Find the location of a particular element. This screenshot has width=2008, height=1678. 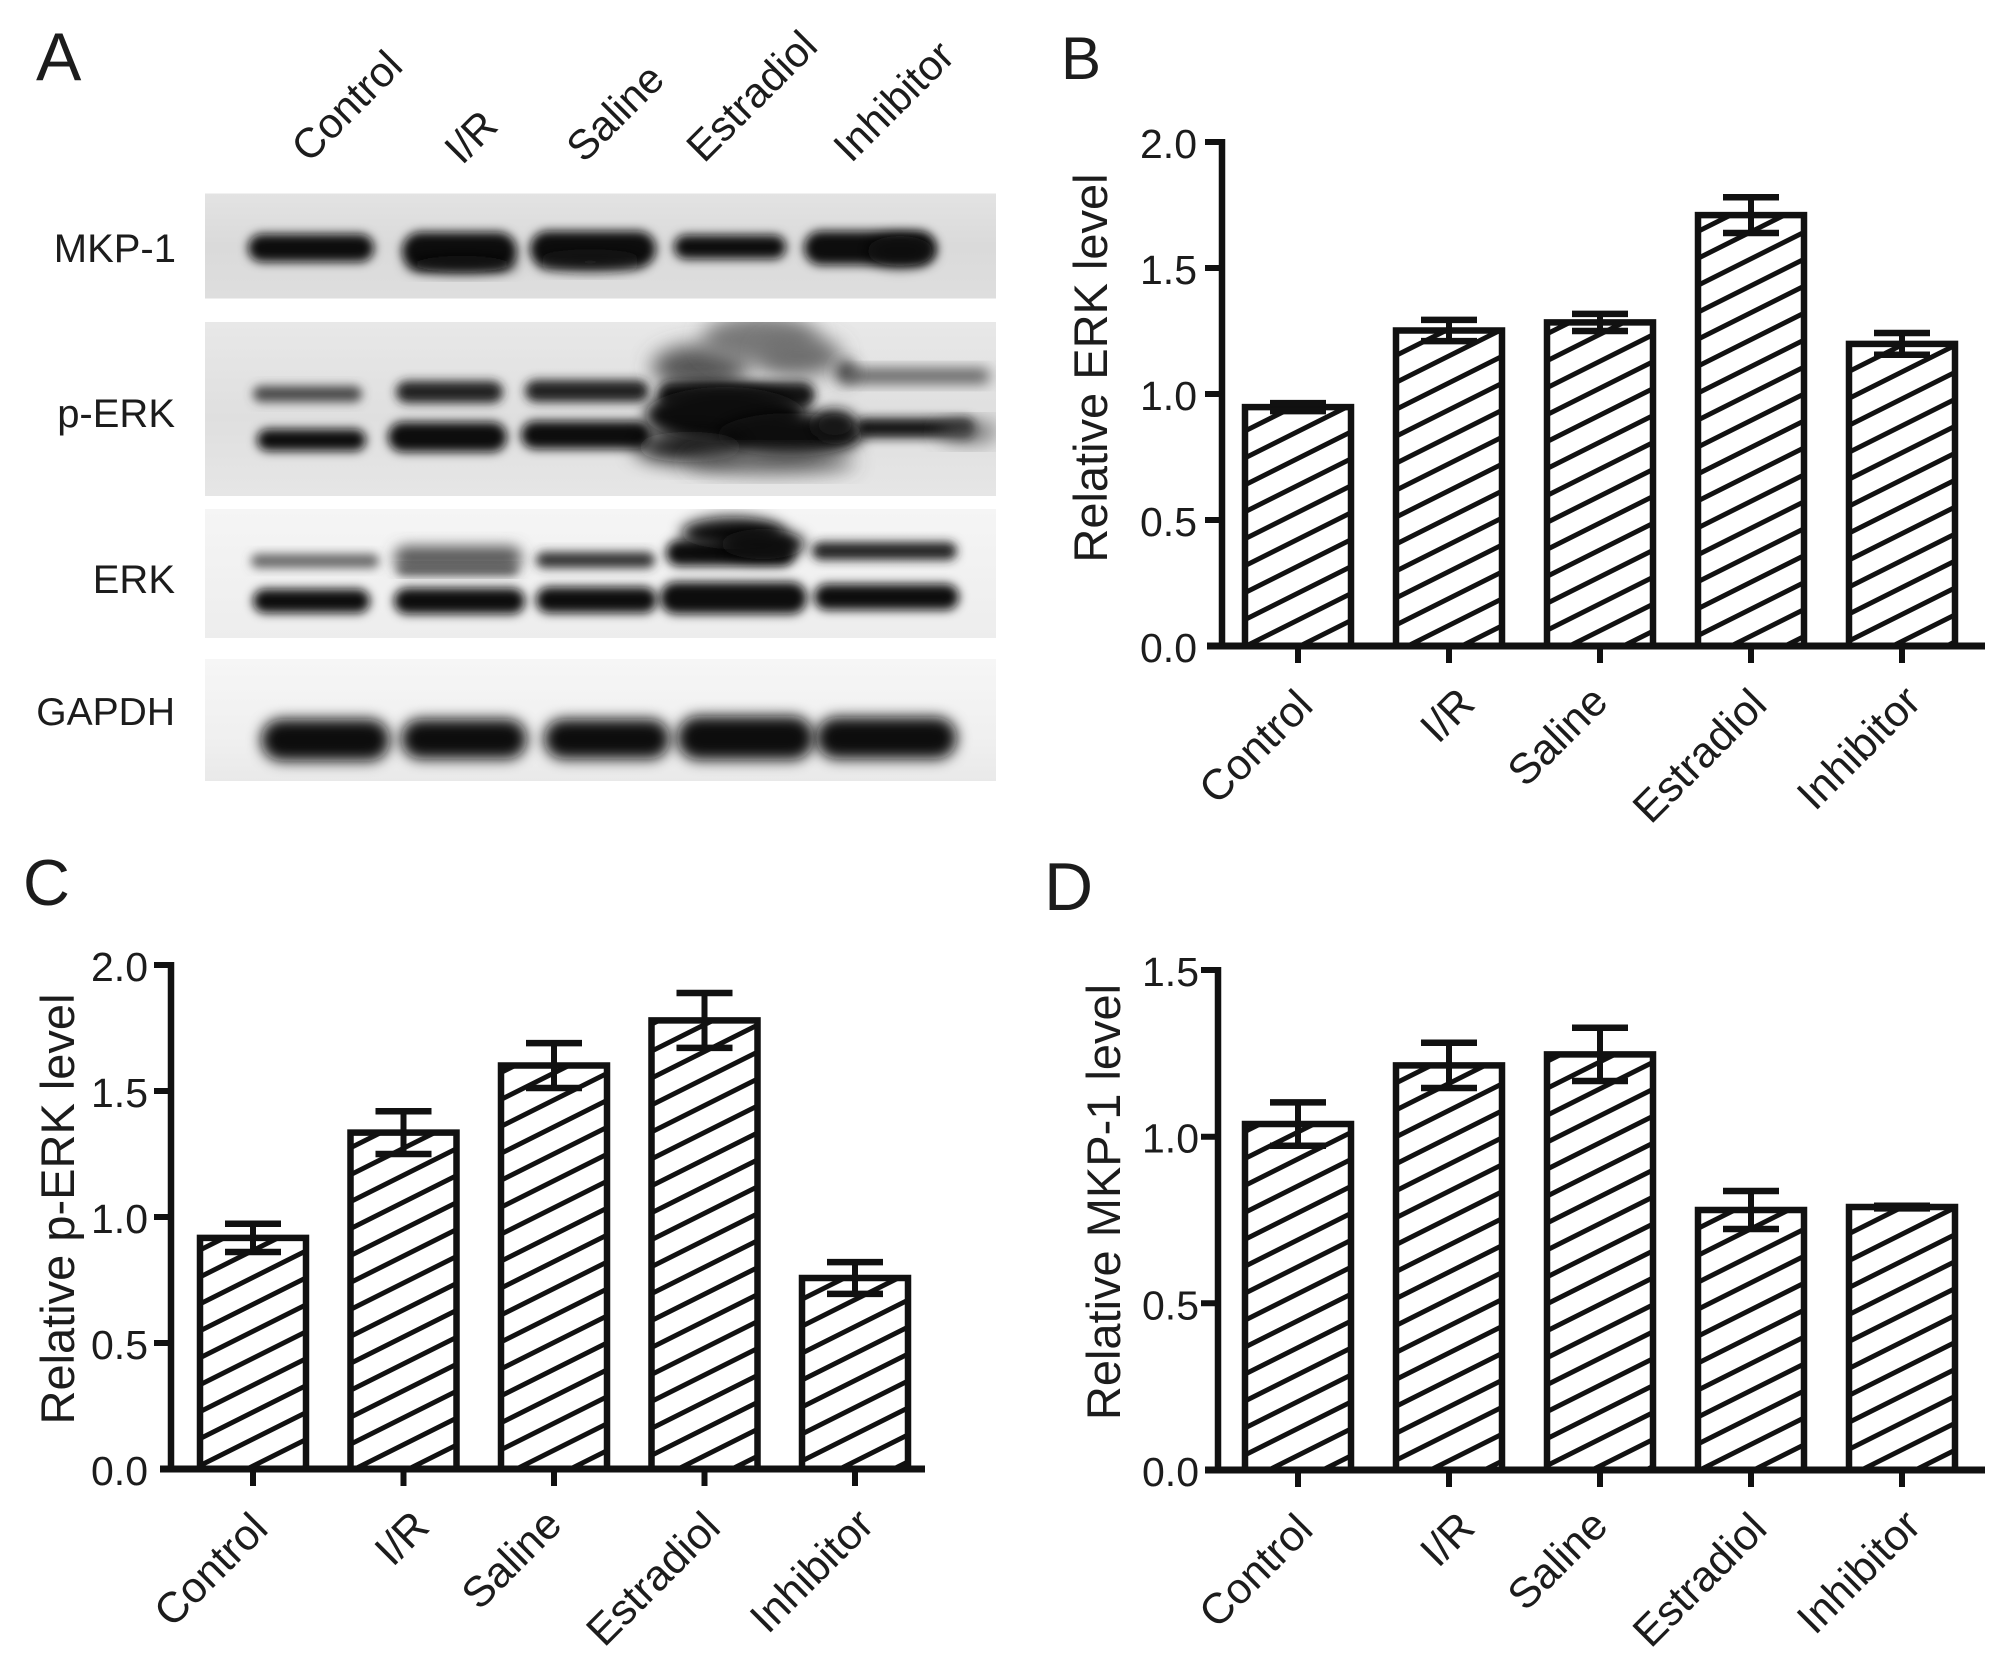

svg-text: A is located at coordinates (59, 57).